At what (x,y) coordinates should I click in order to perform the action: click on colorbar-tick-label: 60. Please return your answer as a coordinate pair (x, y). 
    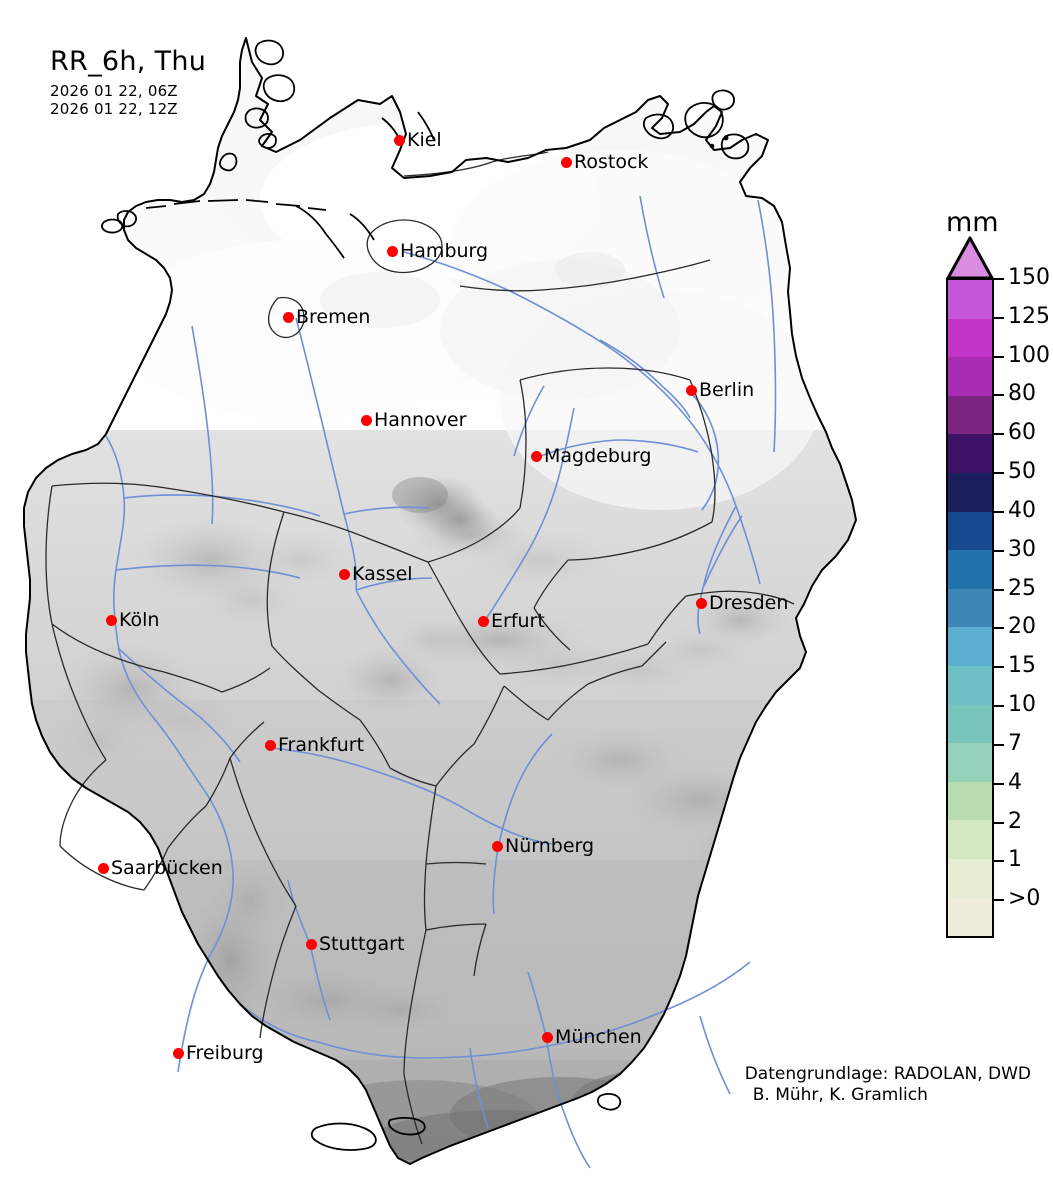
    Looking at the image, I should click on (1022, 433).